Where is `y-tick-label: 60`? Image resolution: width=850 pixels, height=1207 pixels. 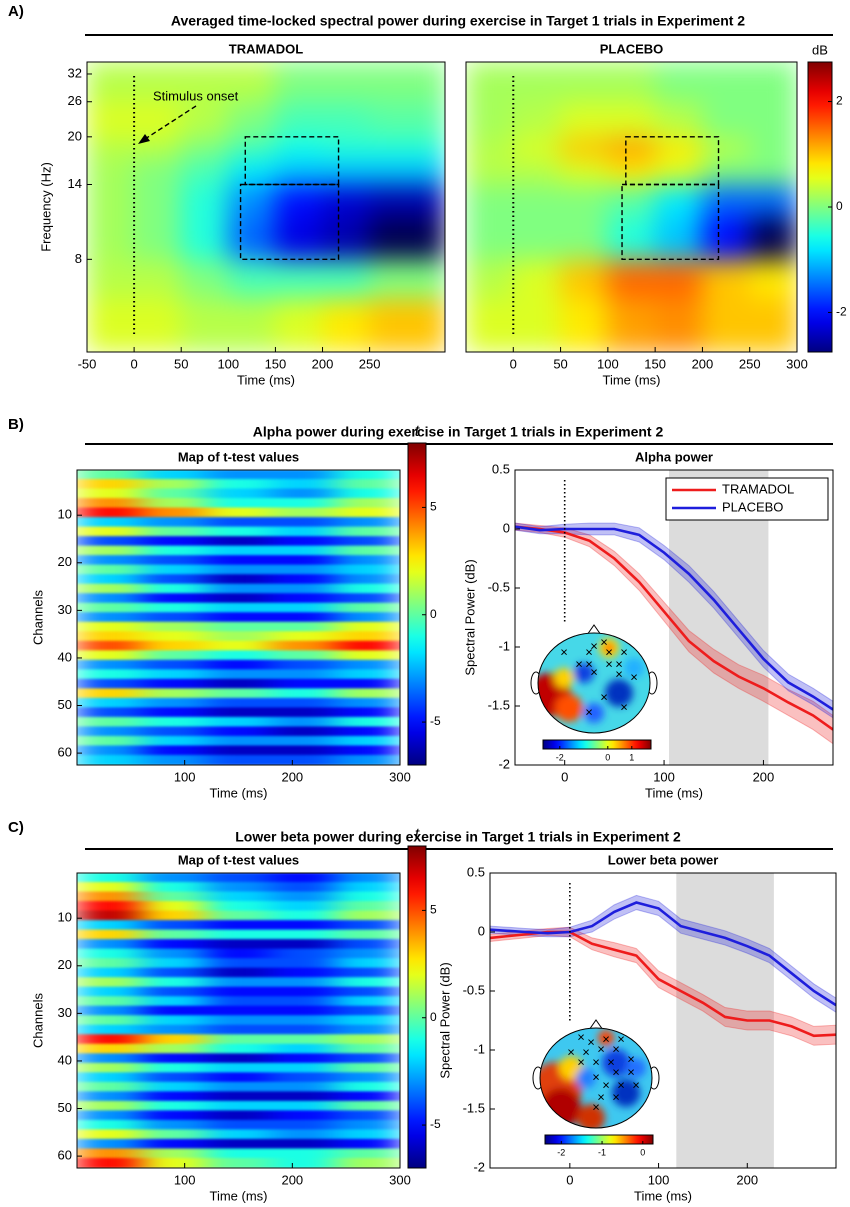
y-tick-label: 60 is located at coordinates (65, 1155).